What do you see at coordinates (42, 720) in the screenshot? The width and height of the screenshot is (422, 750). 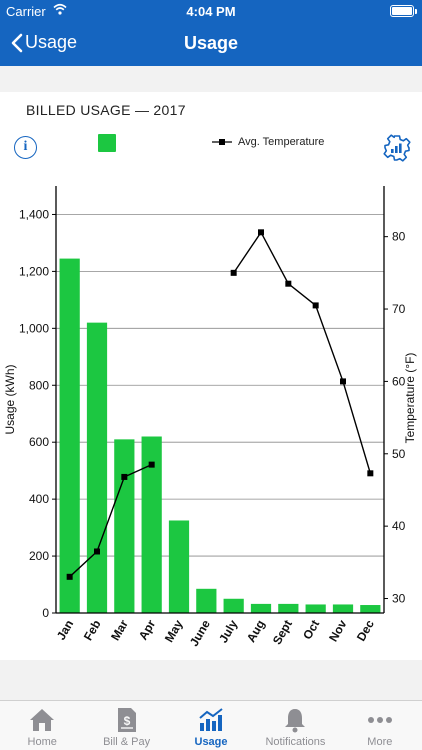 I see `home-icon` at bounding box center [42, 720].